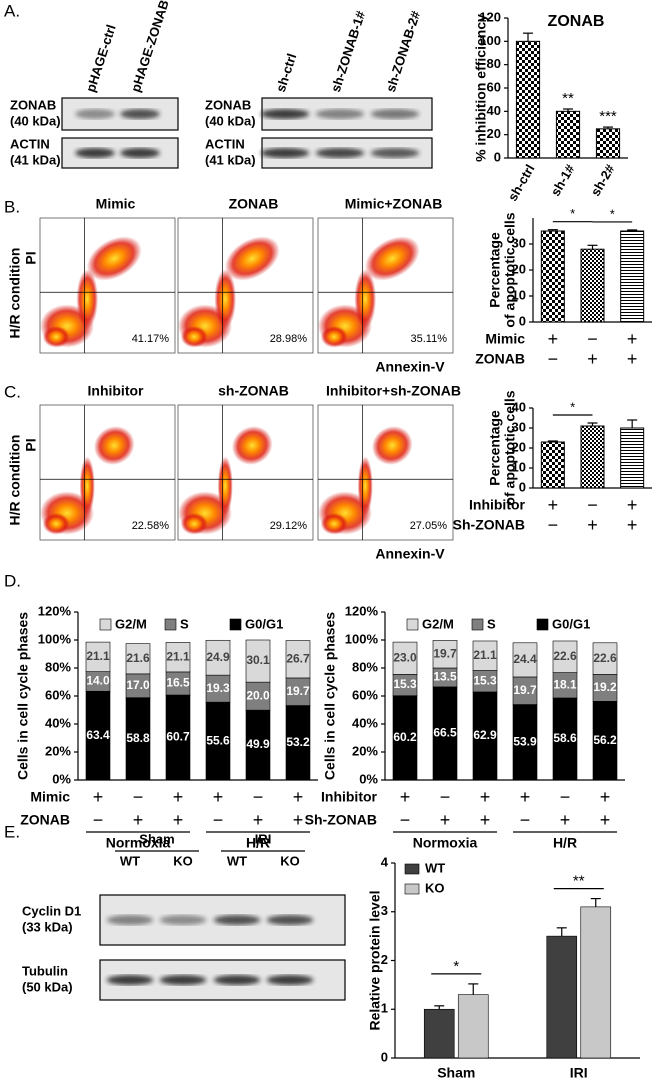  I want to click on value-label: 62.9, so click(485, 735).